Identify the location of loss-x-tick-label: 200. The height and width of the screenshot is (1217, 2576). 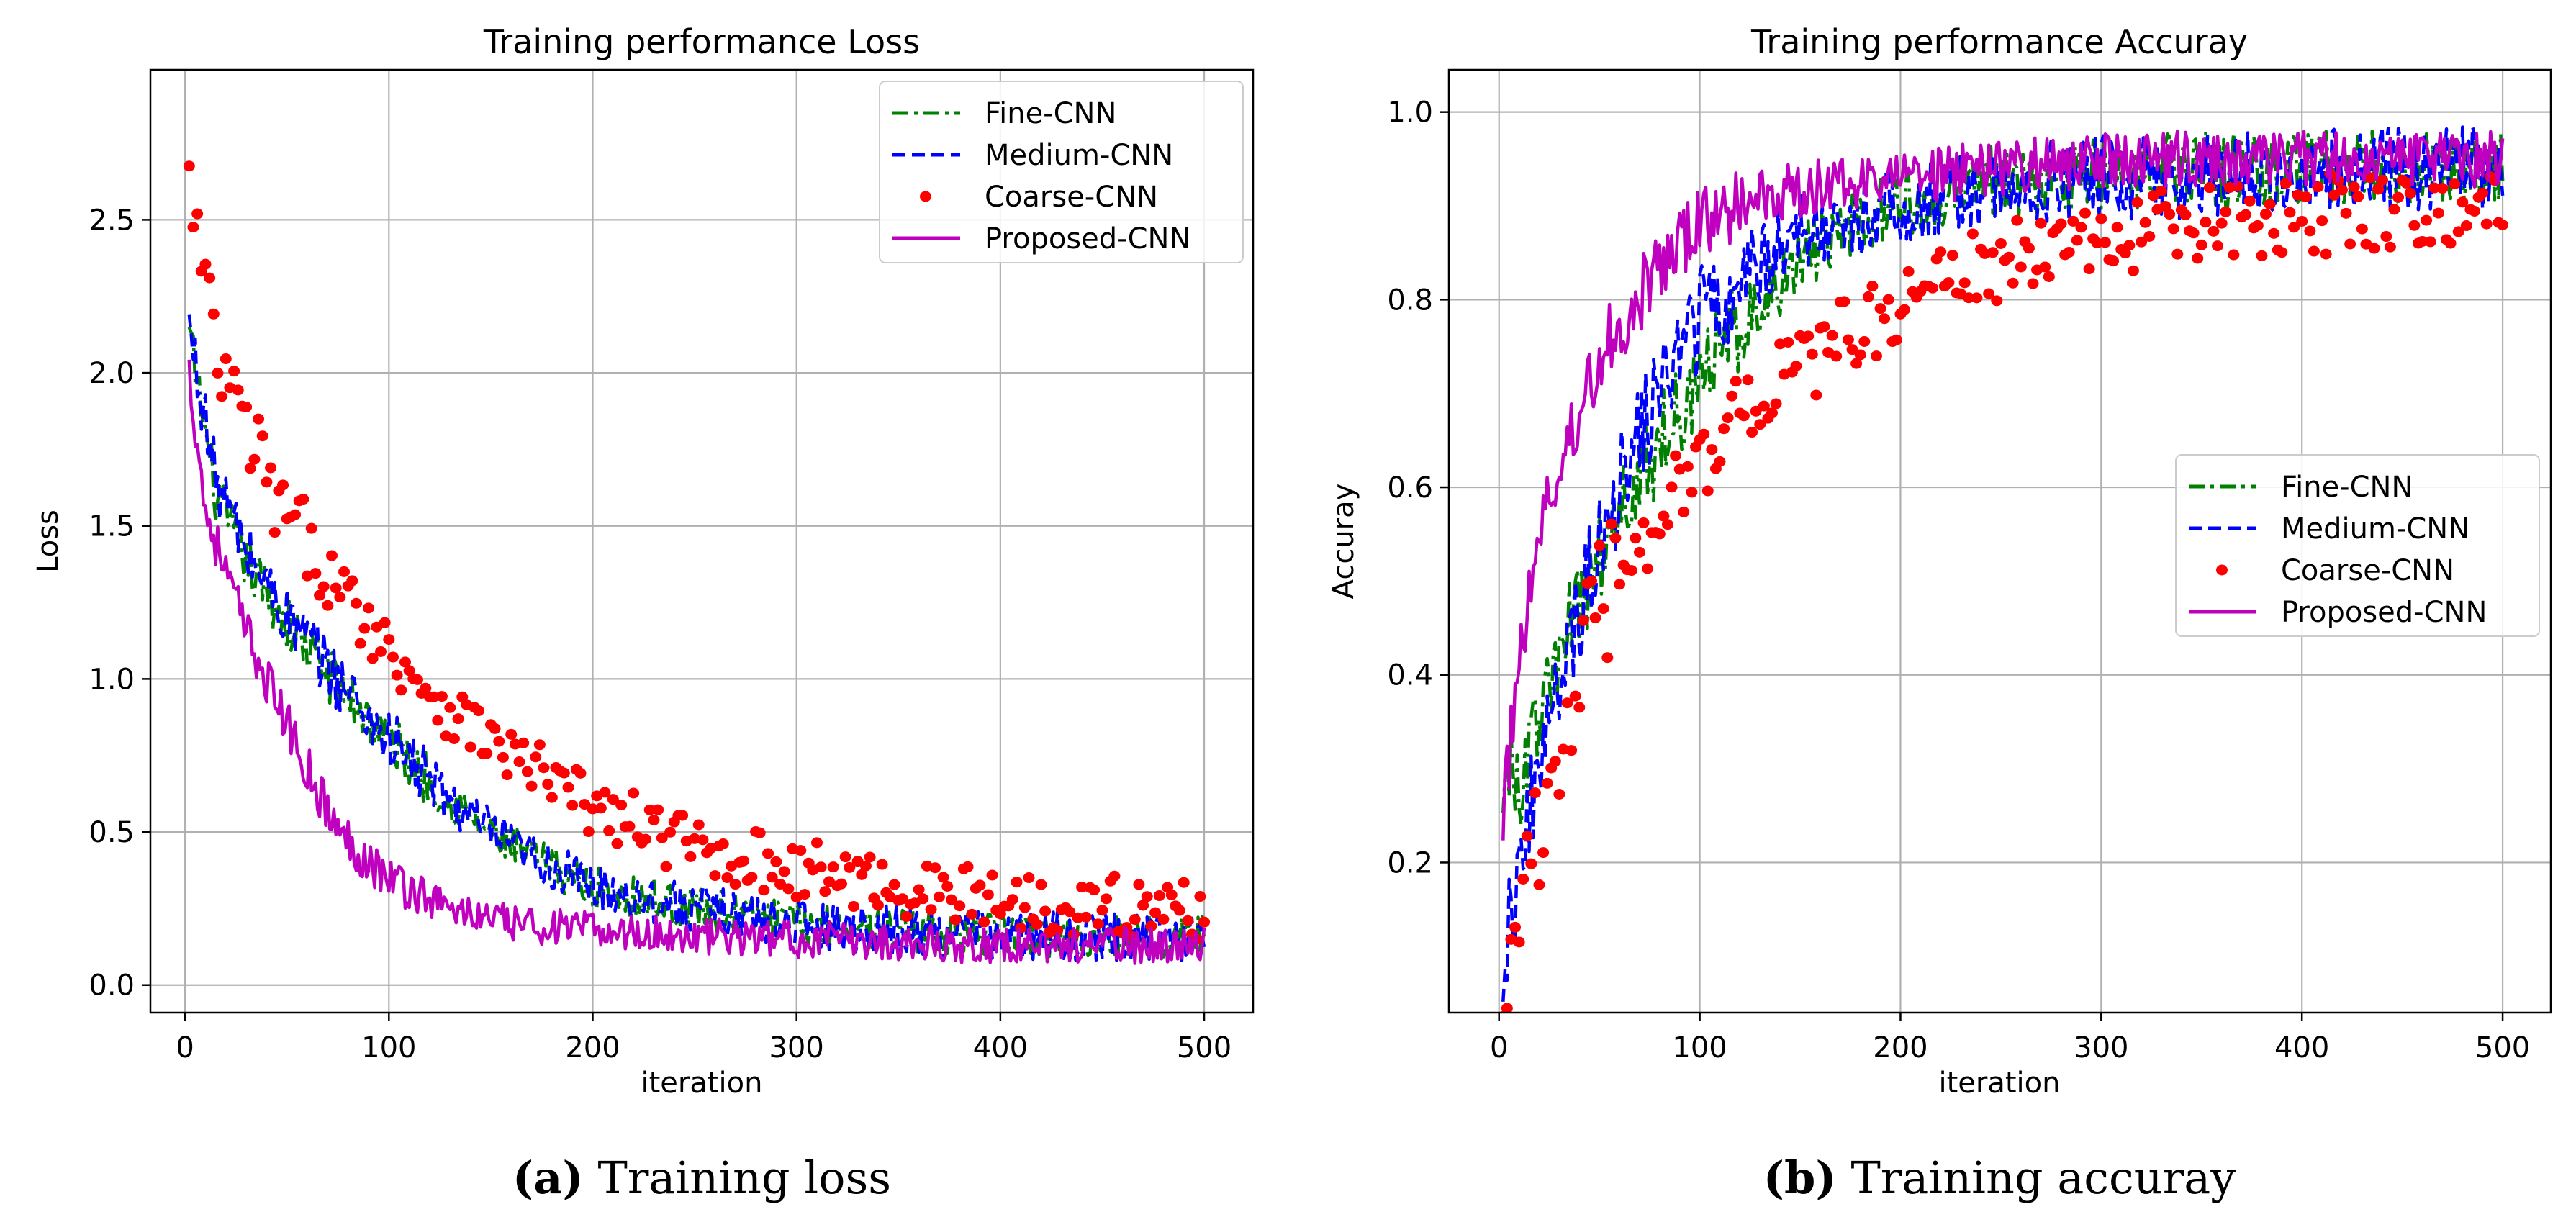
(592, 1047).